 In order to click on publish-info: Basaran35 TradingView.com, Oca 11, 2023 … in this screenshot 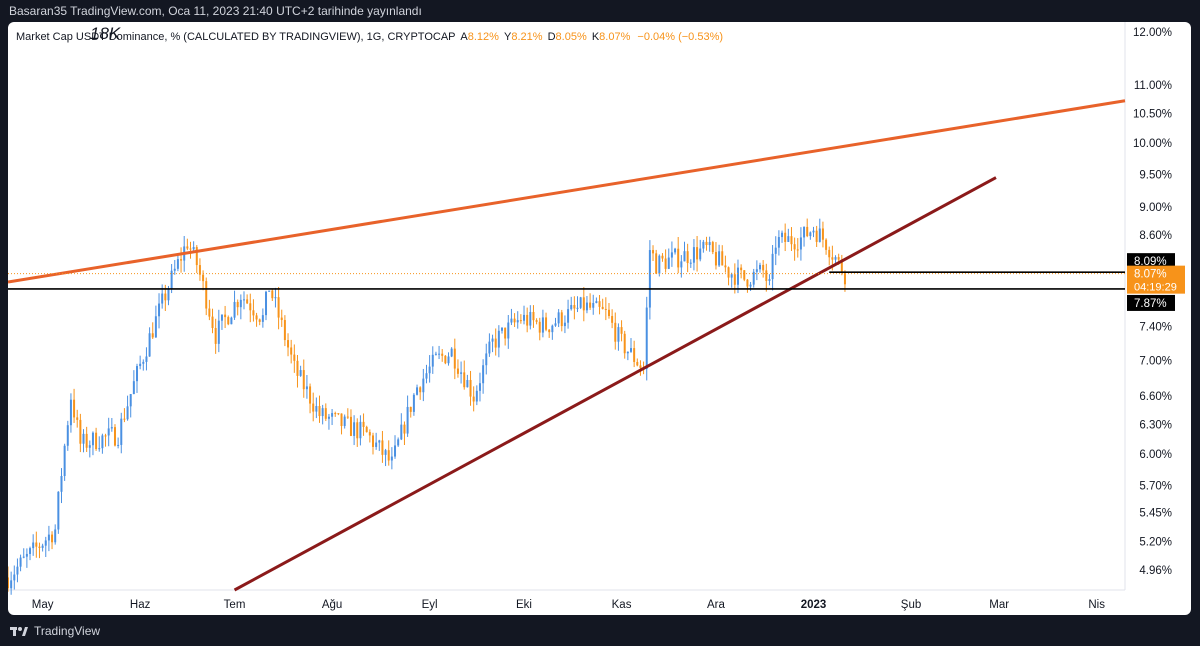, I will do `click(215, 11)`.